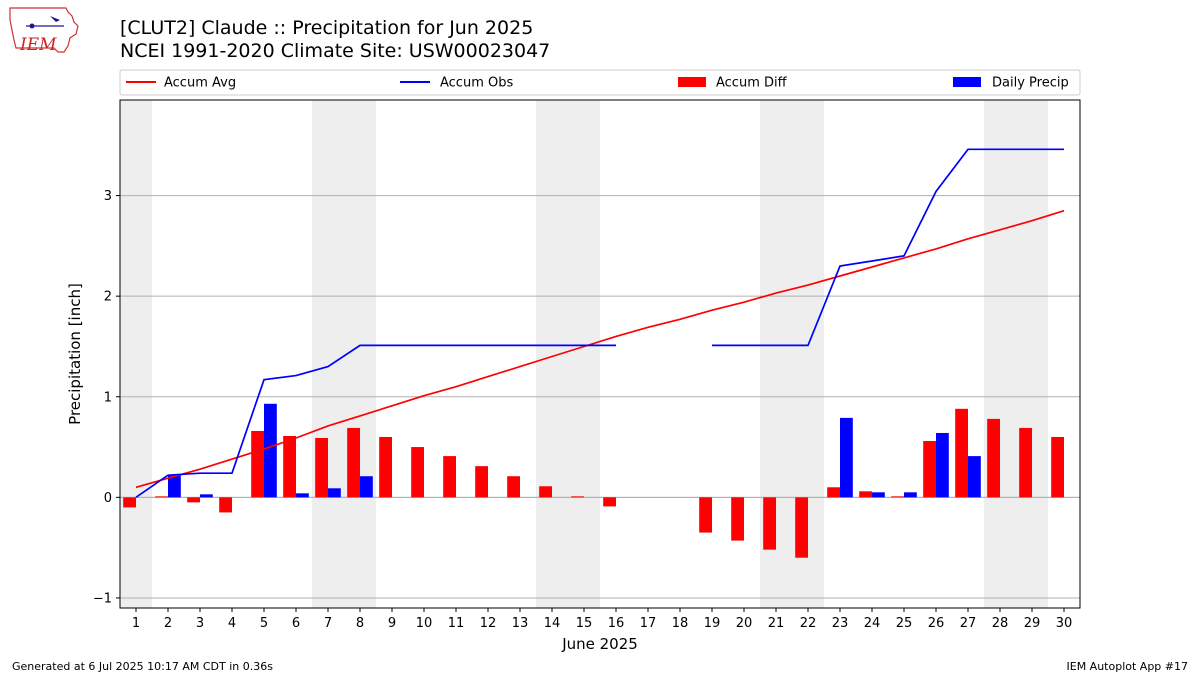 The image size is (1200, 675). I want to click on x-tick-label: 6, so click(296, 623).